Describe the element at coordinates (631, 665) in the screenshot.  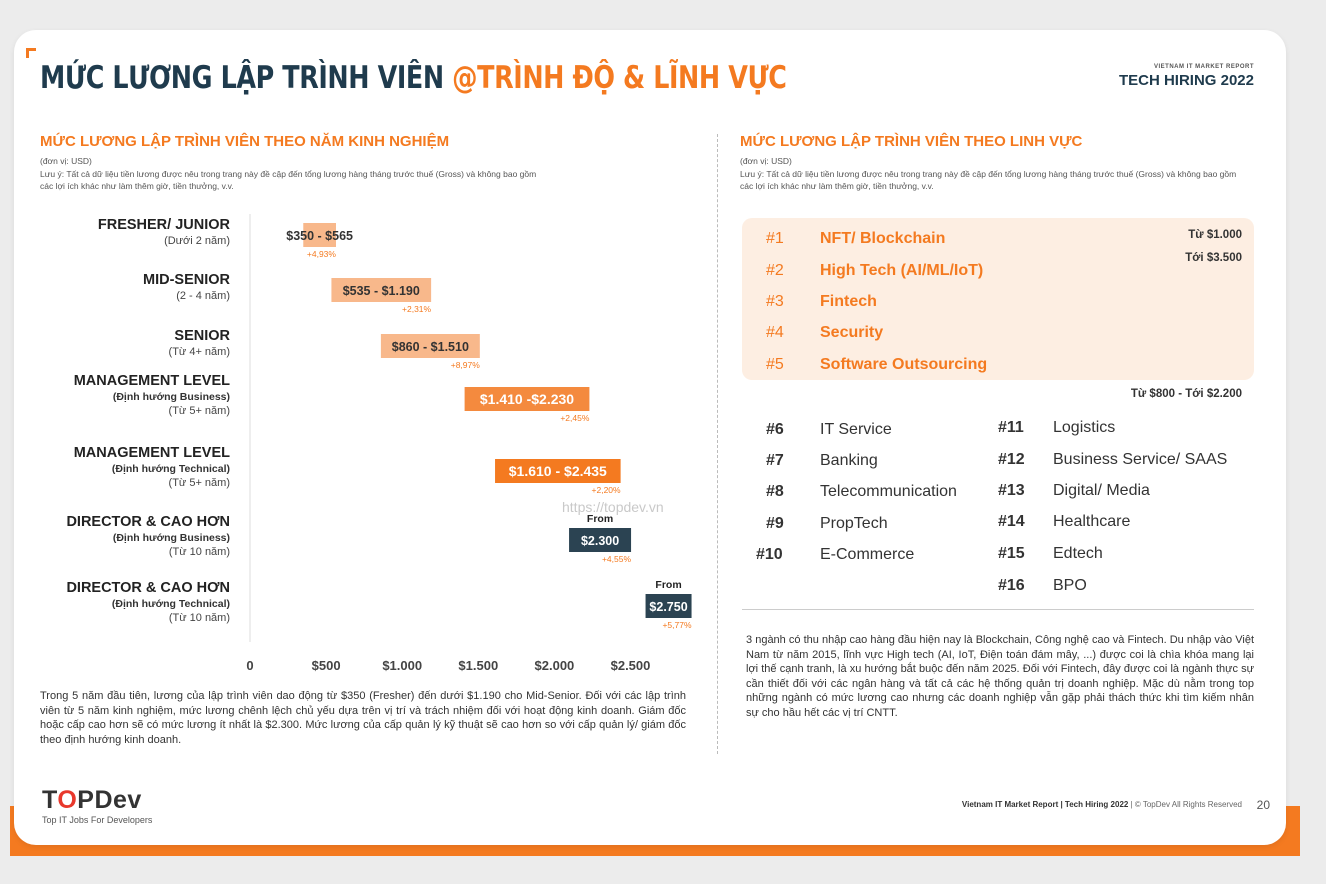
I see `x-tick-label: $2.500` at that location.